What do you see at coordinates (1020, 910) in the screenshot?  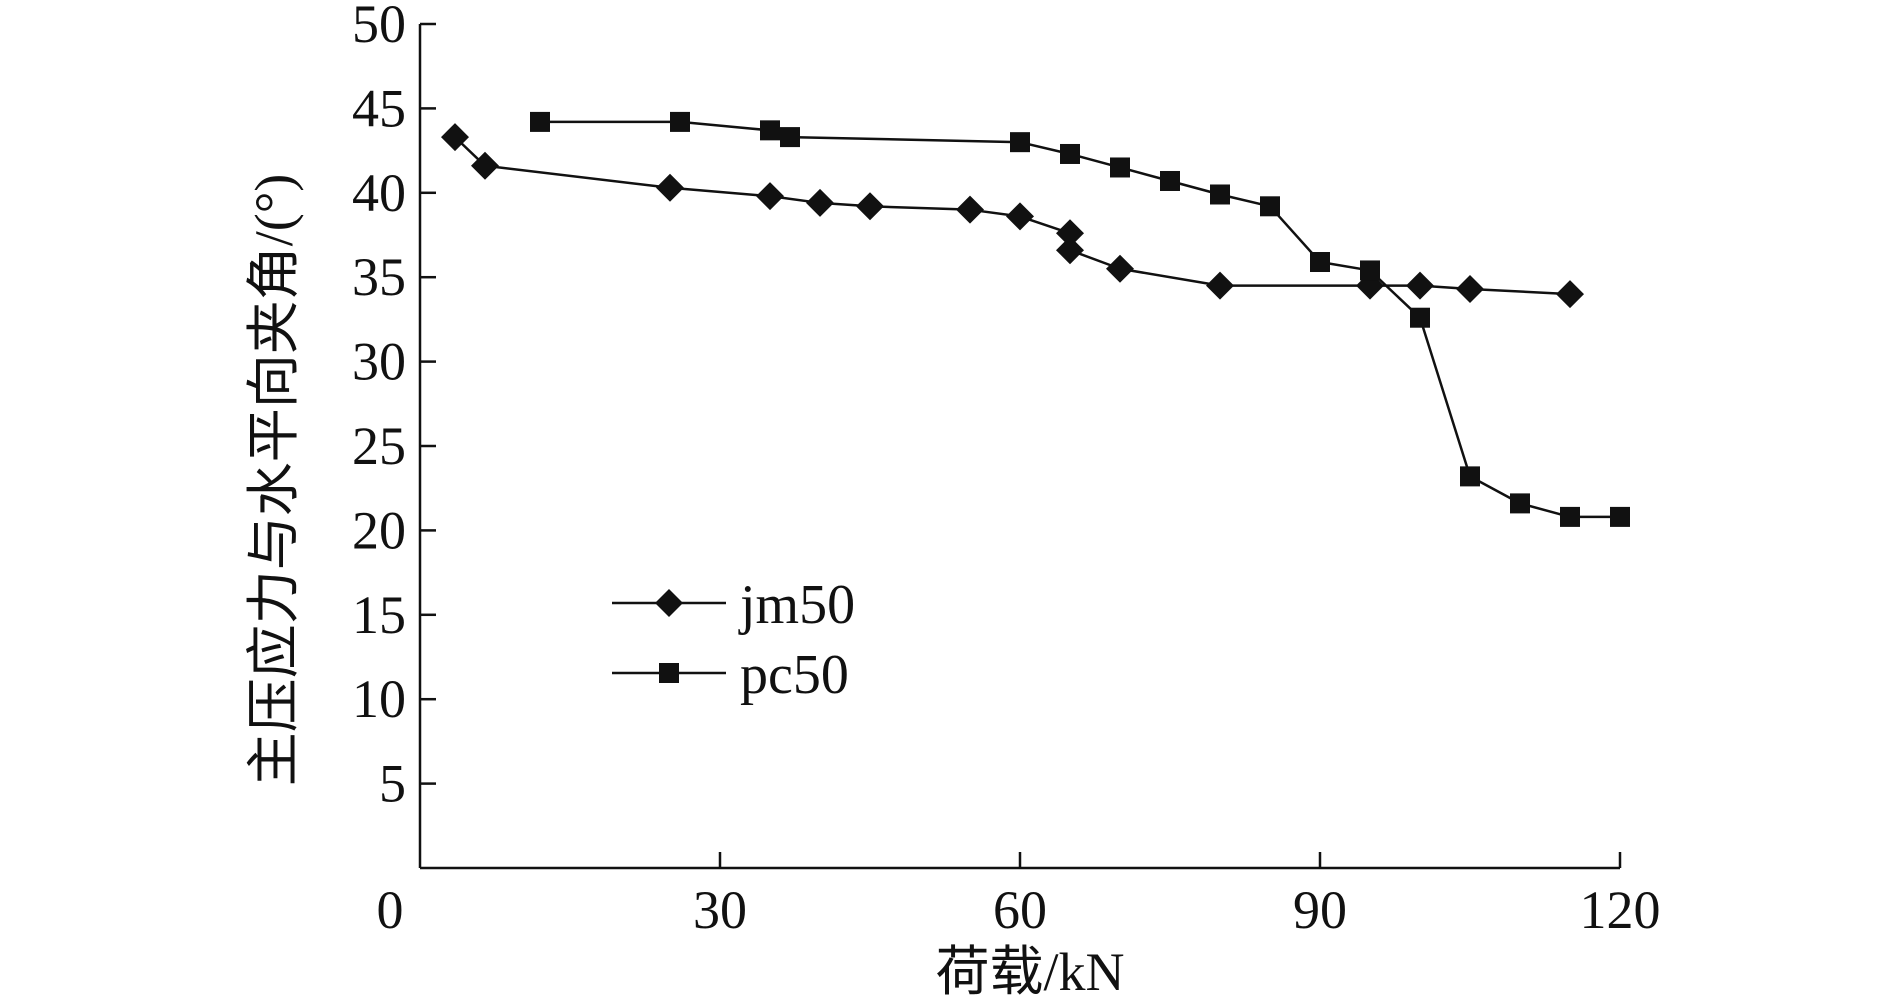 I see `x-tick-label: 60` at bounding box center [1020, 910].